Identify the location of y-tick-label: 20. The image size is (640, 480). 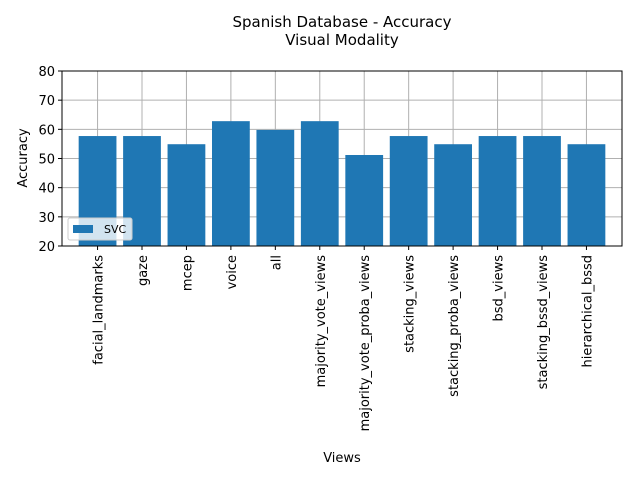
(46, 247).